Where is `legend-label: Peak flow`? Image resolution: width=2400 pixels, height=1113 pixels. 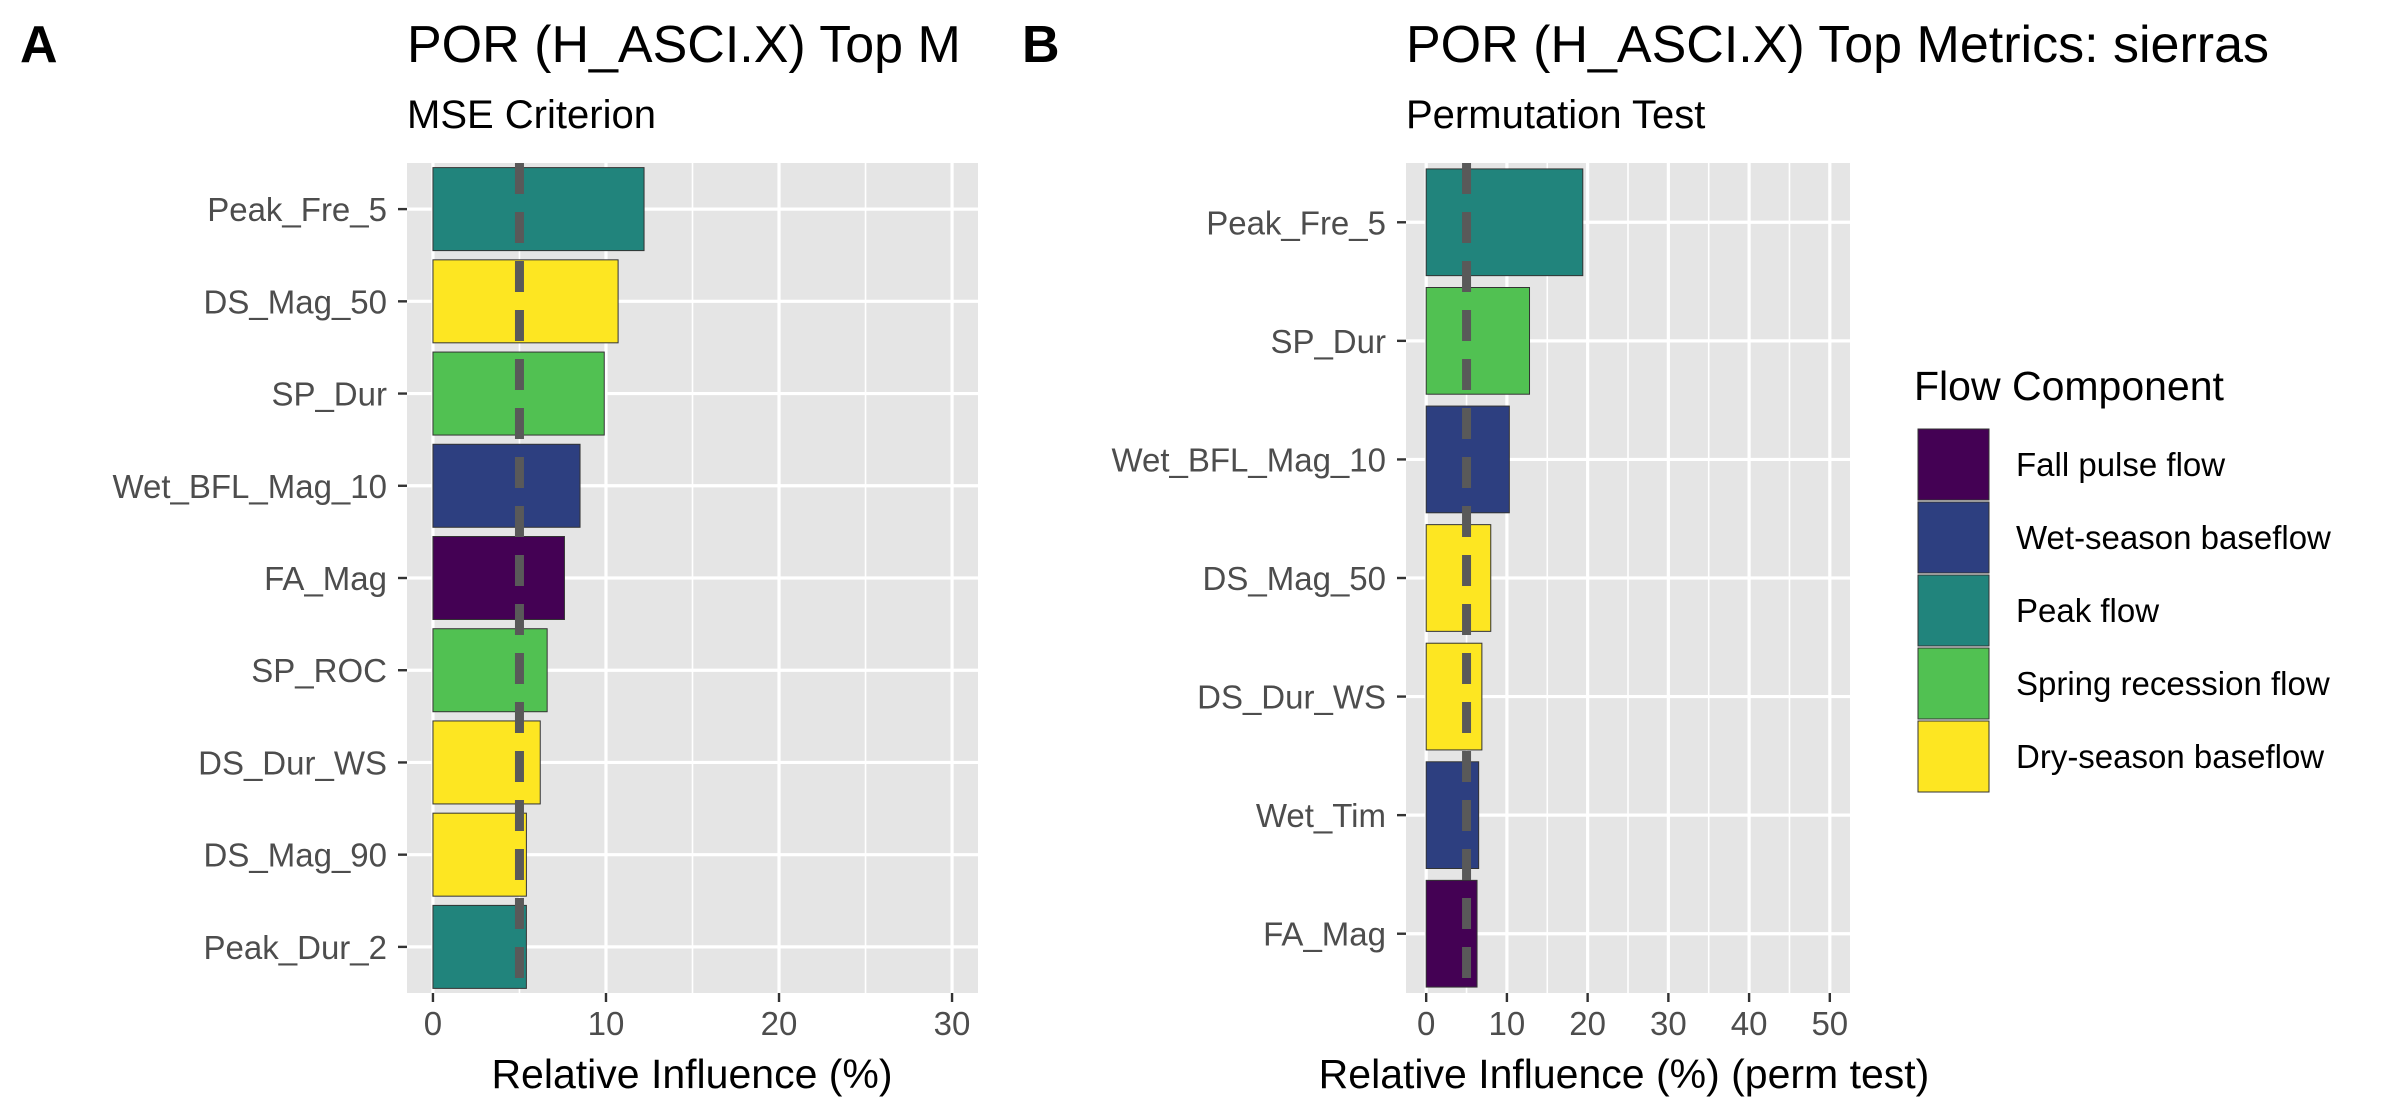 legend-label: Peak flow is located at coordinates (2087, 610).